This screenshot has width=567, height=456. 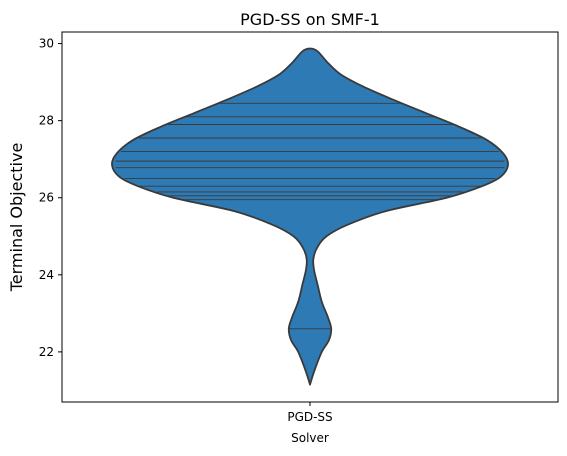 I want to click on x-axis-label: Solver, so click(x=310, y=438).